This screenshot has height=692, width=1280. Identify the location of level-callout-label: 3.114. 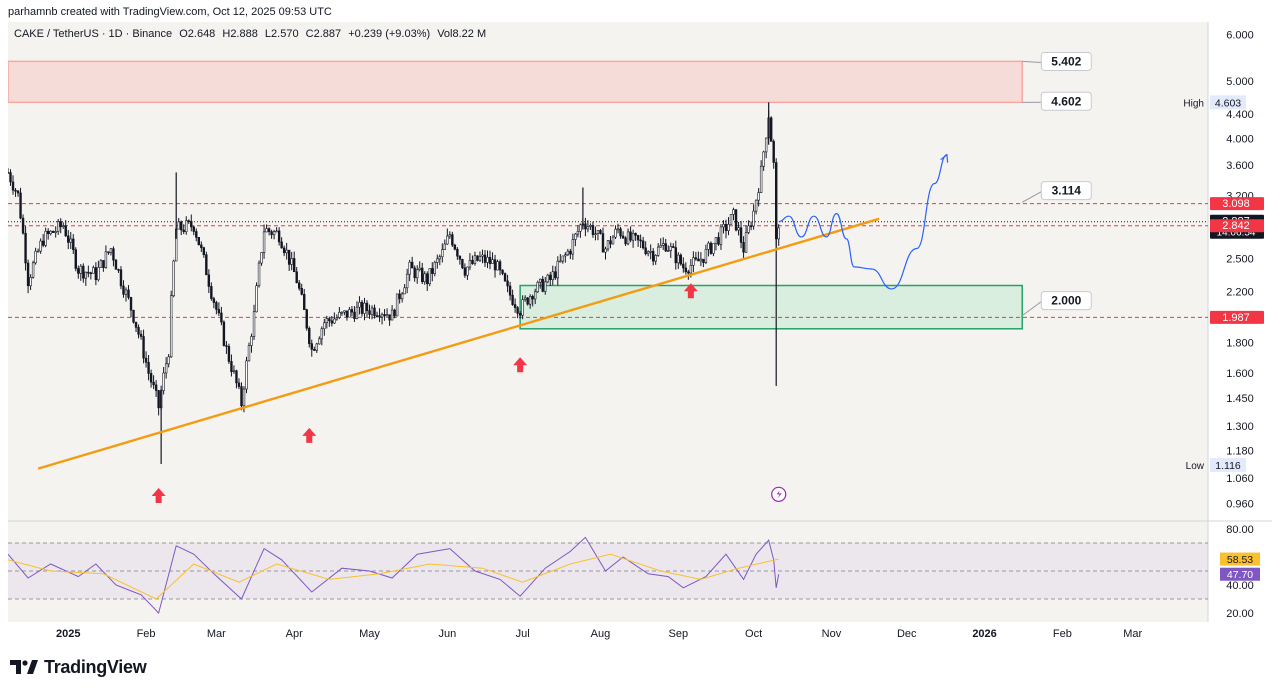
(1067, 191).